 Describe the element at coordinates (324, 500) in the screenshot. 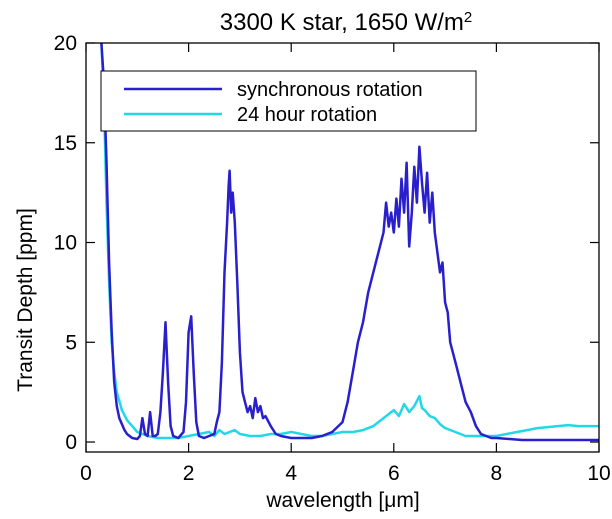

I see `x-axis-label-prefix: wavelength [` at that location.